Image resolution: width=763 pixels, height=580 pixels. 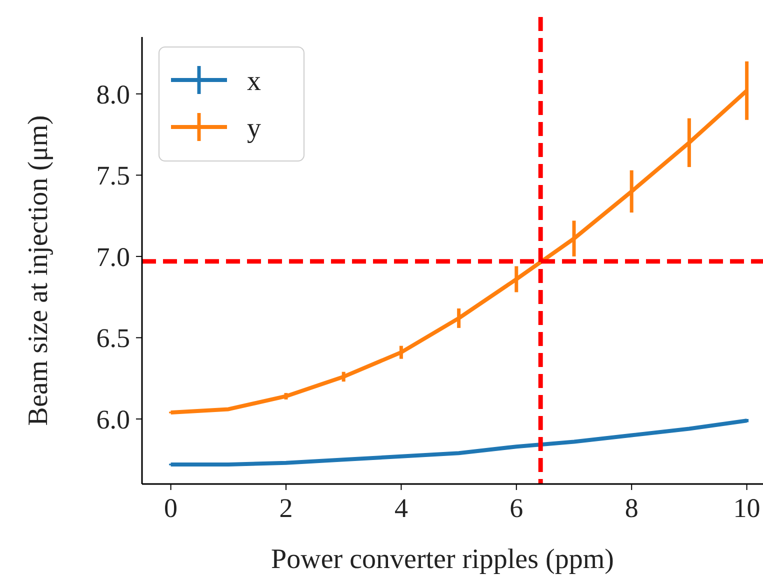 I want to click on y-tick-label: 8.0, so click(x=113, y=94).